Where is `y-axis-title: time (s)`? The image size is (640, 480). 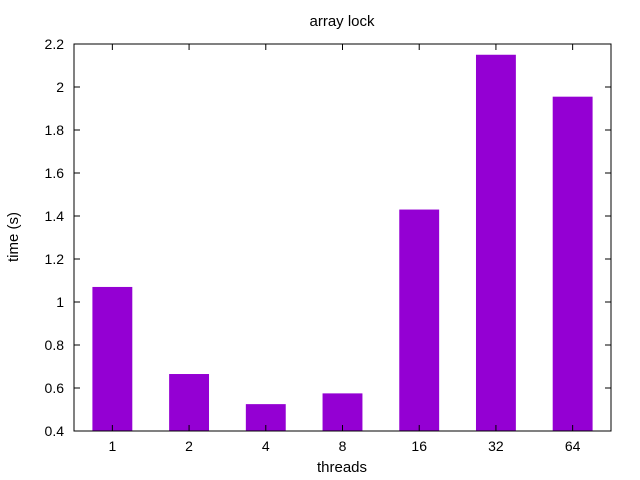
y-axis-title: time (s) is located at coordinates (13, 237).